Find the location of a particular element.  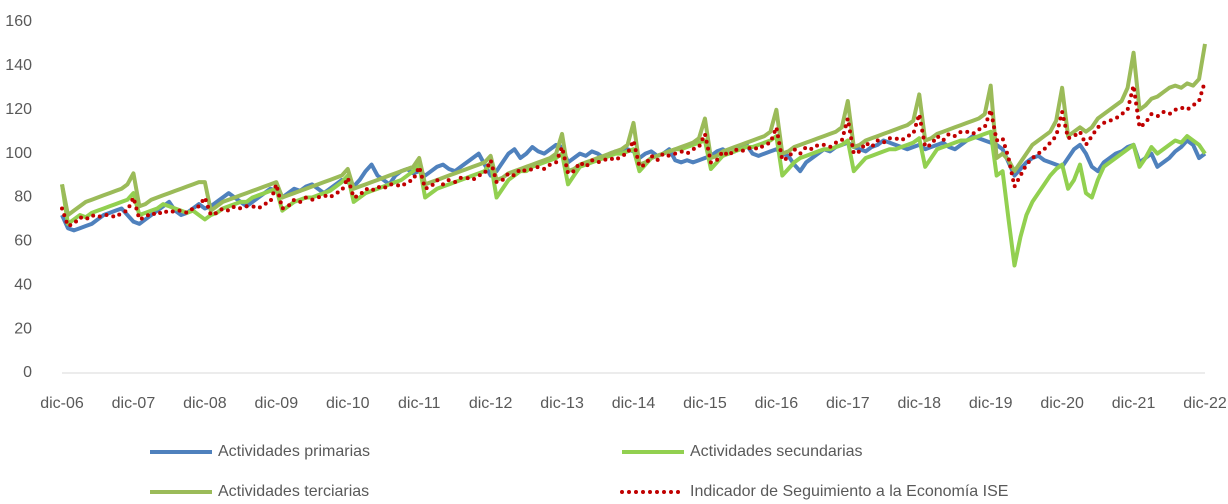

x-tick-label: dic-11 is located at coordinates (419, 403).